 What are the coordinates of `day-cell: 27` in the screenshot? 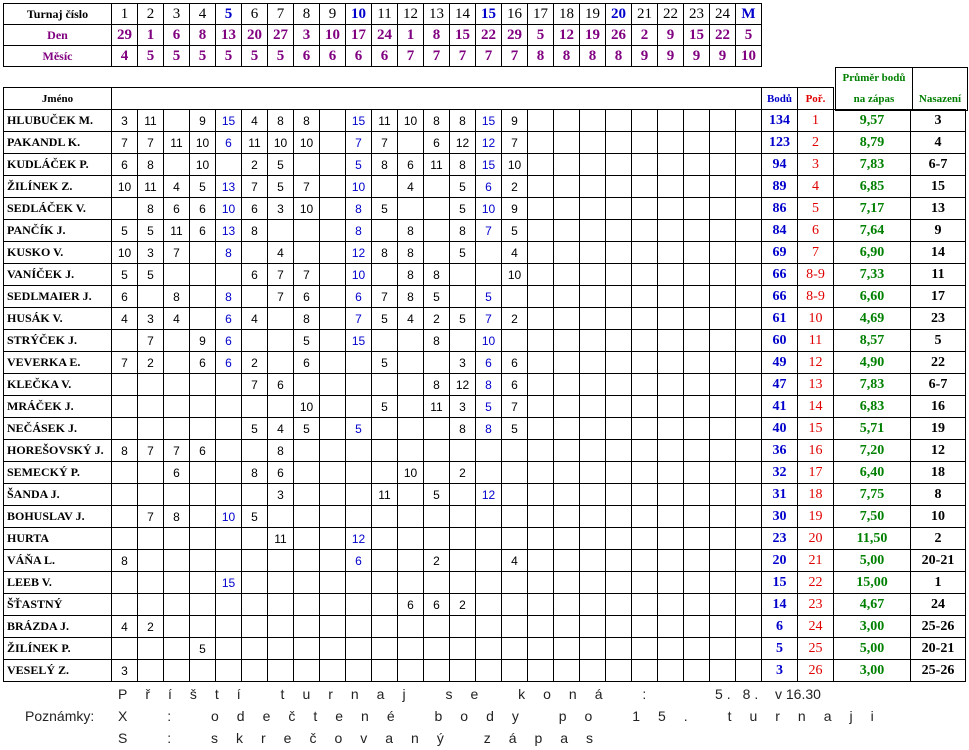 It's located at (280, 35).